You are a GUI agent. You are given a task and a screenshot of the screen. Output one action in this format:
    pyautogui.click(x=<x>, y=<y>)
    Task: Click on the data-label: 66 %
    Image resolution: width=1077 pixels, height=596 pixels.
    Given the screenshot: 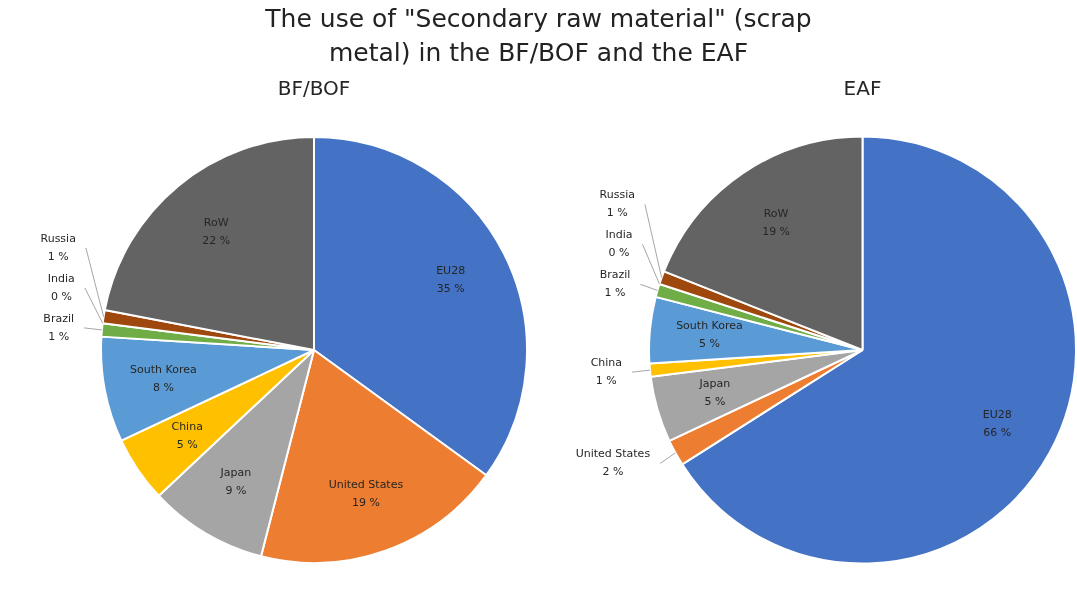 What is the action you would take?
    pyautogui.click(x=997, y=432)
    